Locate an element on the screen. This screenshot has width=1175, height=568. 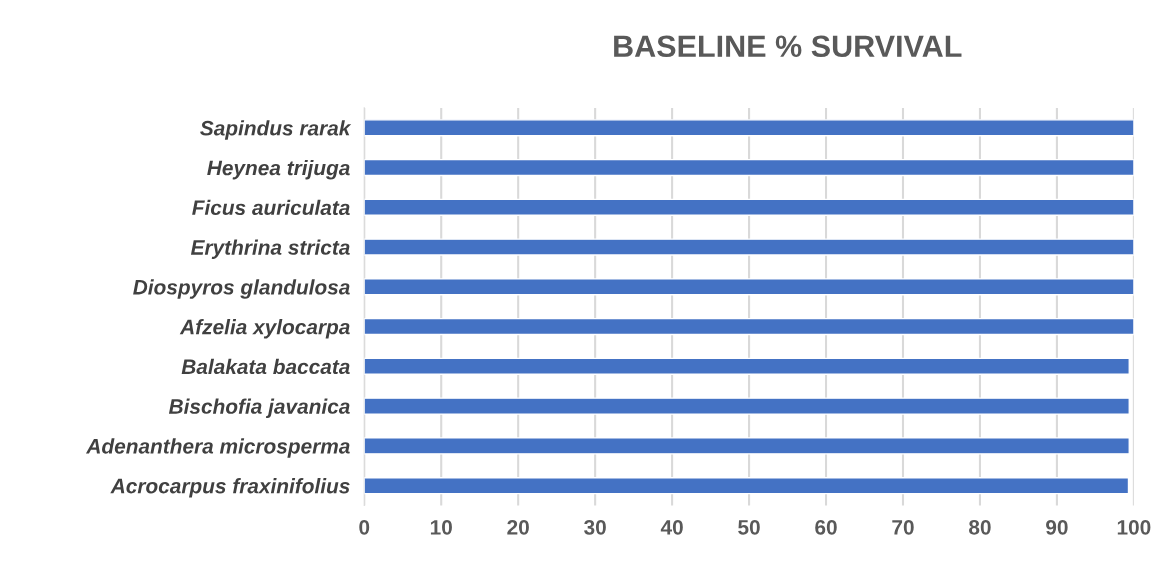
chart-title: BASELINE % SURVIVAL is located at coordinates (788, 46).